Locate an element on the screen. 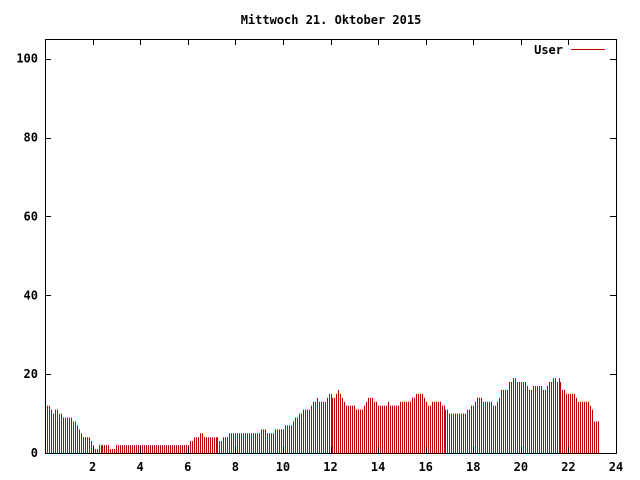 This screenshot has width=640, height=480. x-tick-label: 8 is located at coordinates (235, 467).